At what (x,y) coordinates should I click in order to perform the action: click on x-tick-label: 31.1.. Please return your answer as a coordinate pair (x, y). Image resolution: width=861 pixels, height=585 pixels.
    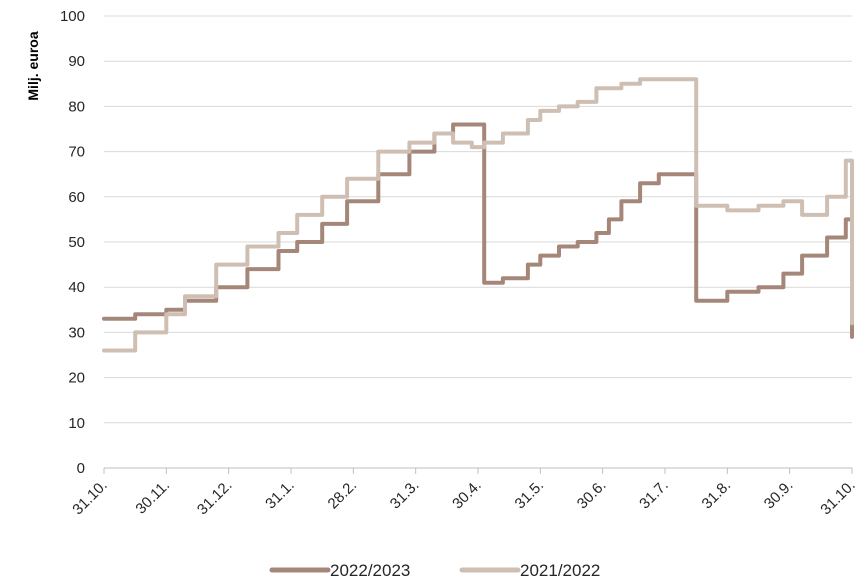
    Looking at the image, I should click on (280, 495).